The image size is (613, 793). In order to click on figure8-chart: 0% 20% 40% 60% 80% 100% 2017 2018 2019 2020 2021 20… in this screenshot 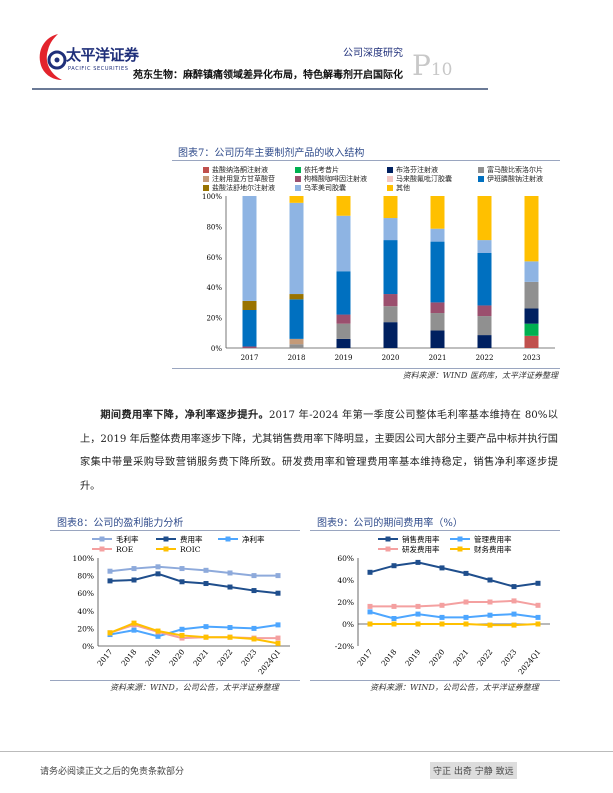, I will do `click(181, 605)`.